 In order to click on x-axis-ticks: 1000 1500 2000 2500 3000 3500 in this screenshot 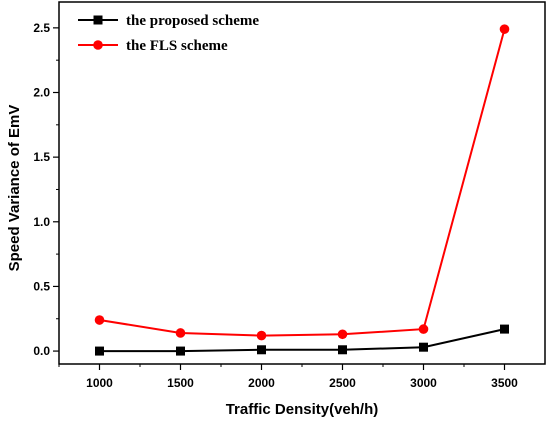, I will do `click(288, 377)`.